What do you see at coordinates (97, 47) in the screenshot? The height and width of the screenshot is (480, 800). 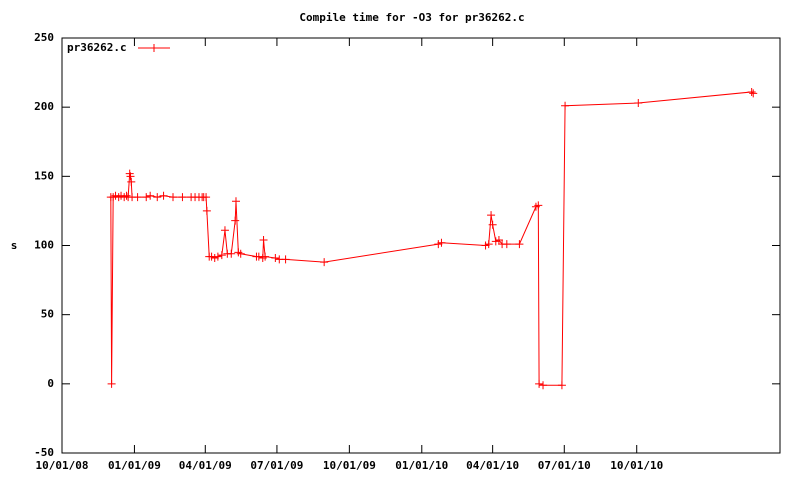 I see `legend-label: pr36262.c` at bounding box center [97, 47].